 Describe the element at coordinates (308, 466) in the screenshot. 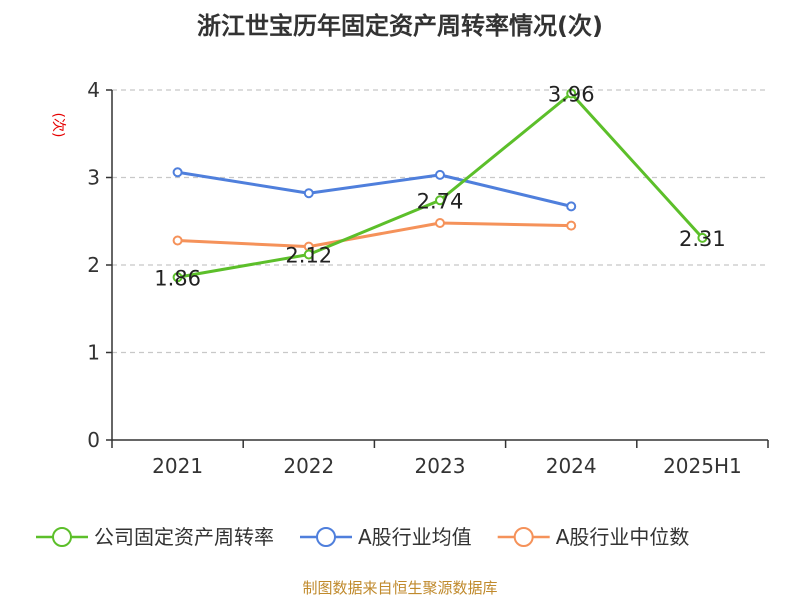

I see `x-tick-label-2022: 2022` at that location.